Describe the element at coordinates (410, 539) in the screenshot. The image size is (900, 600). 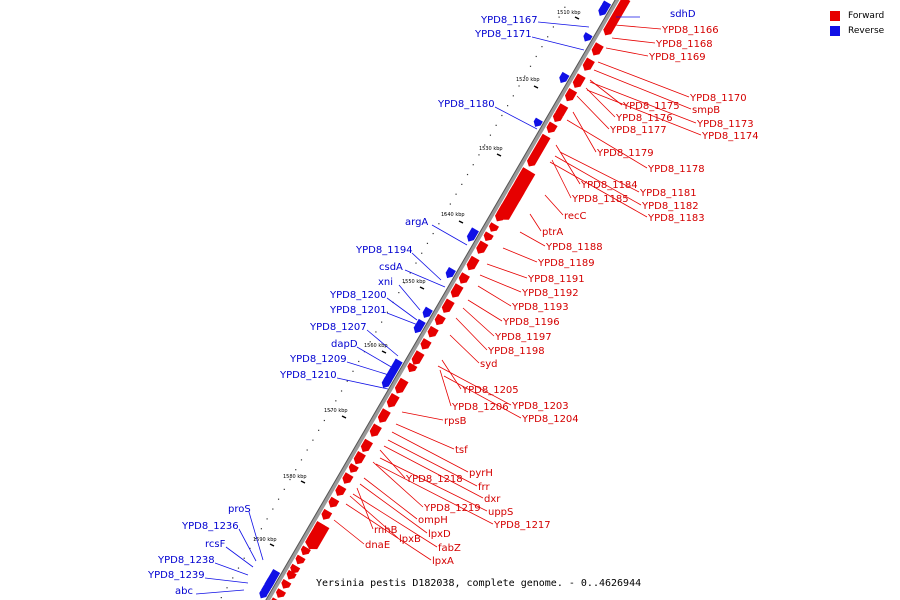
I see `forward-gene-label: lpxB` at that location.